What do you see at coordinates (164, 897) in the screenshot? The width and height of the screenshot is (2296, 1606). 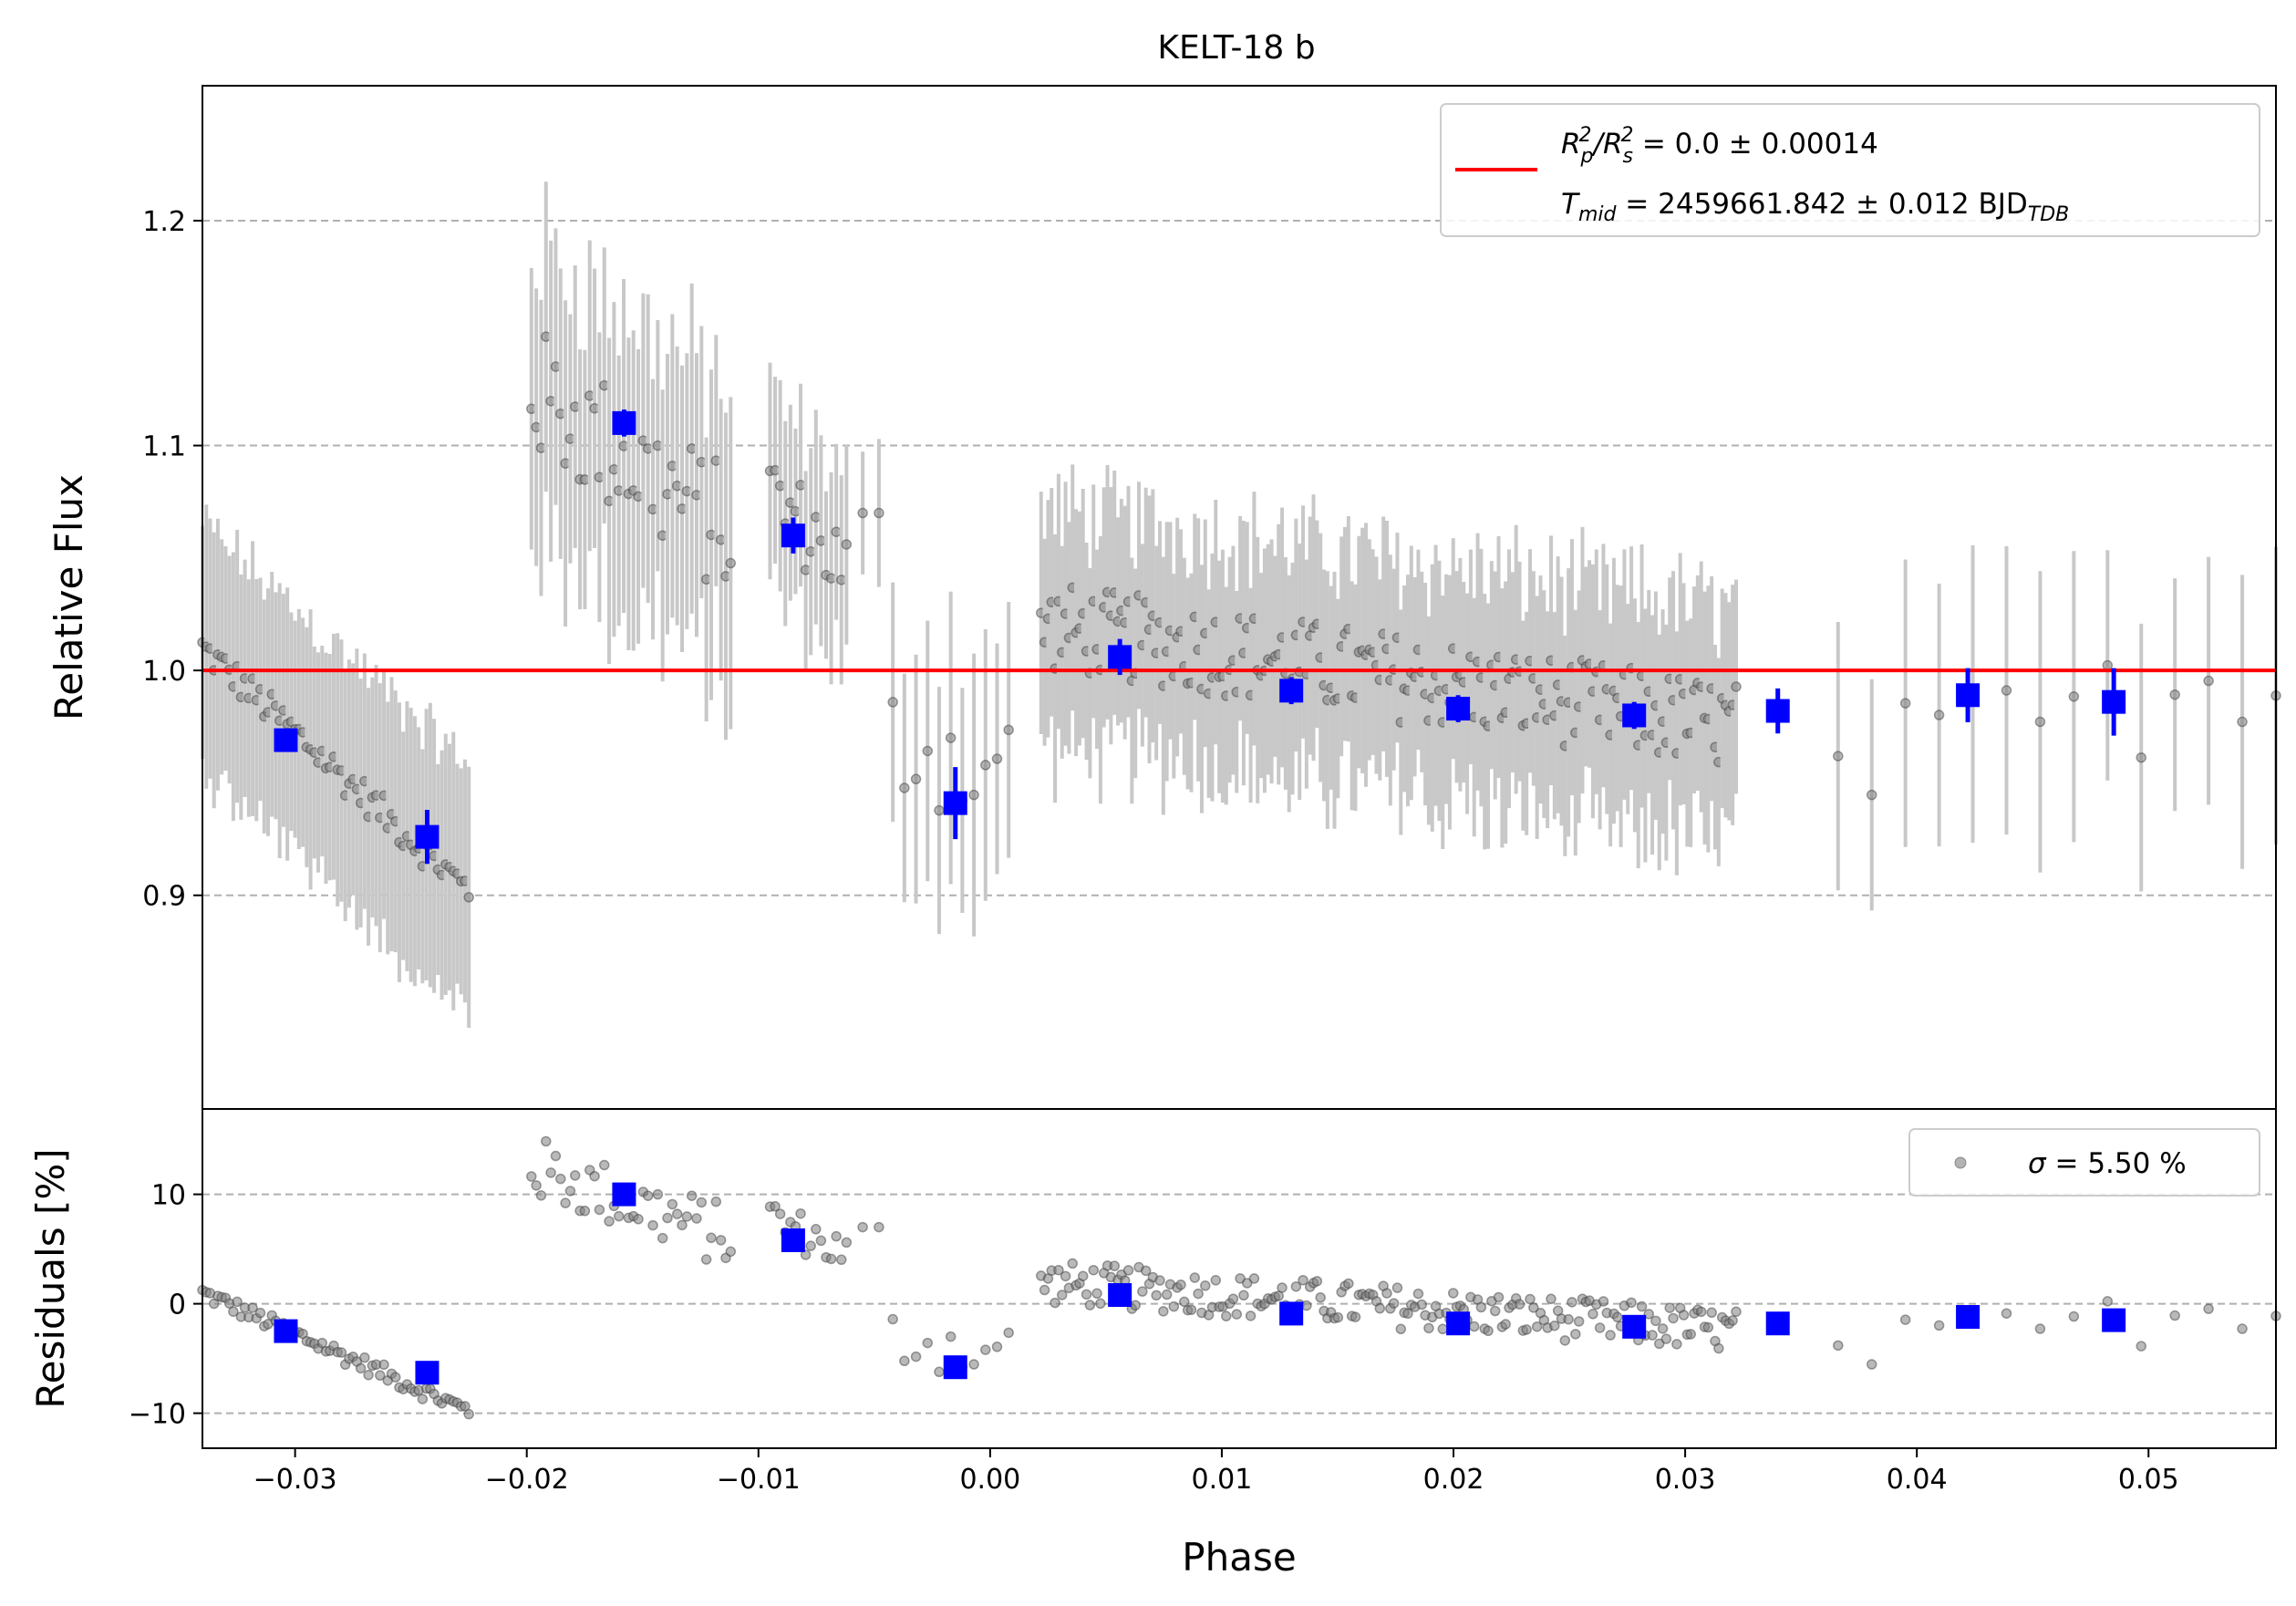 I see `flux-y-tick-label: 0.9` at bounding box center [164, 897].